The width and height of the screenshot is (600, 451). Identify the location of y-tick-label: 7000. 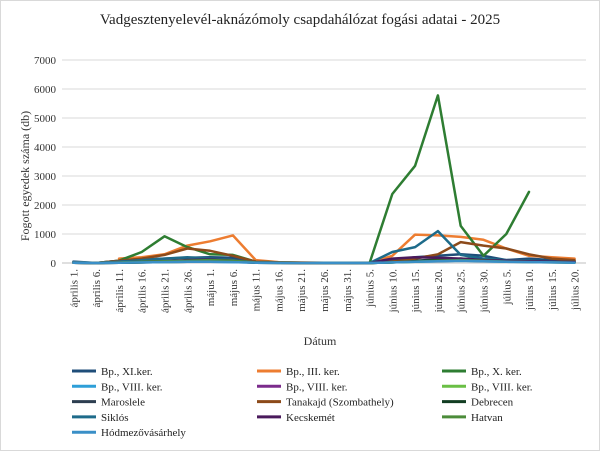
(45, 61).